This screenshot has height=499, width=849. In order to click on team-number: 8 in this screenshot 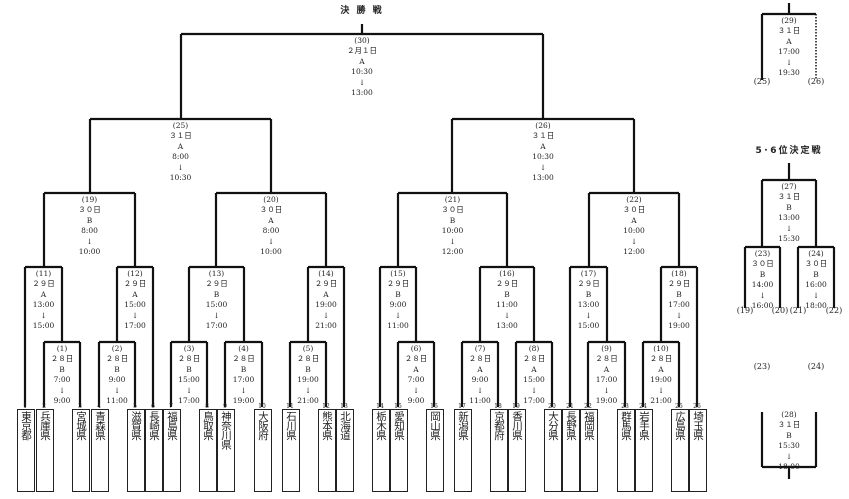, I will do `click(207, 406)`.